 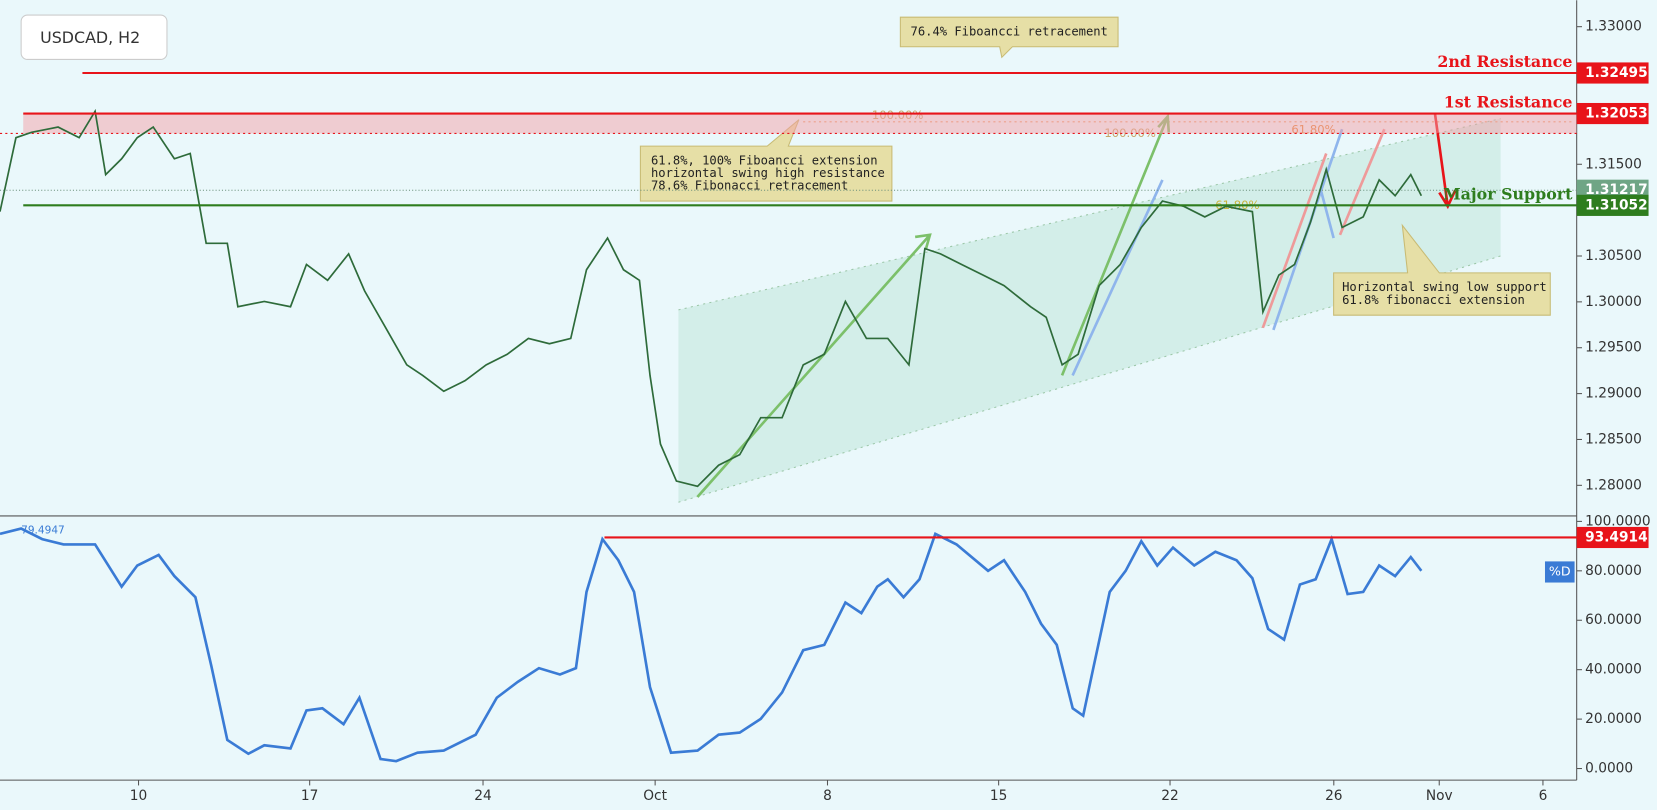 I want to click on note: Horizontal swing low support, so click(x=1444, y=287).